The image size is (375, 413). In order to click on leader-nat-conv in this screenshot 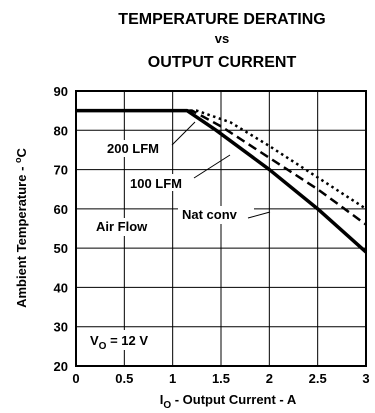, I will do `click(259, 215)`.